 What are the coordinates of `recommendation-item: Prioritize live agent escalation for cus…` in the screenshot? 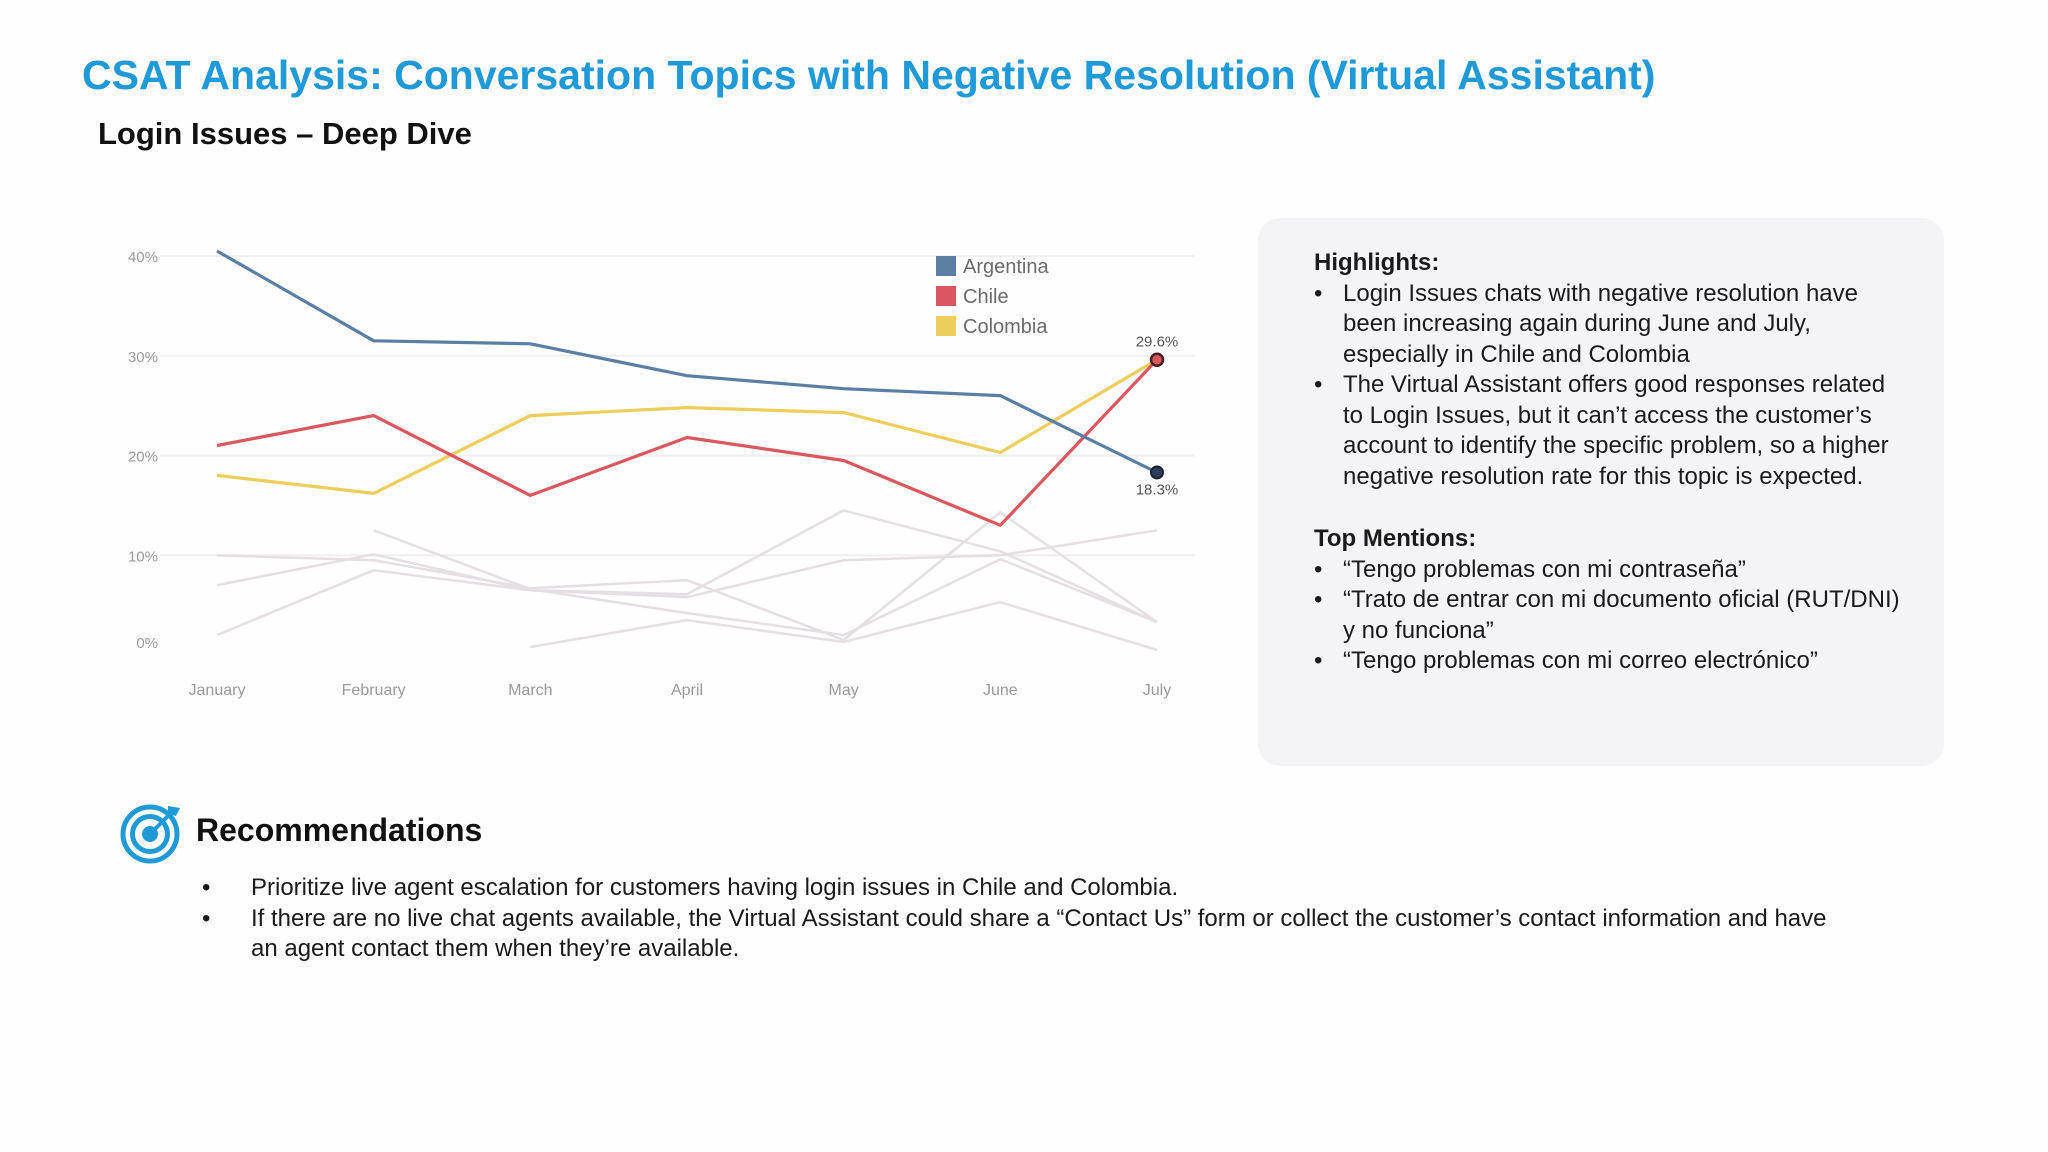 It's located at (1016, 888).